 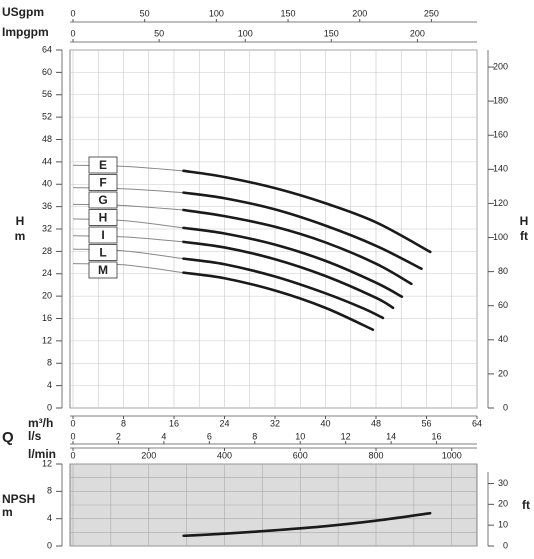 What do you see at coordinates (42, 454) in the screenshot?
I see `x-label: l/min` at bounding box center [42, 454].